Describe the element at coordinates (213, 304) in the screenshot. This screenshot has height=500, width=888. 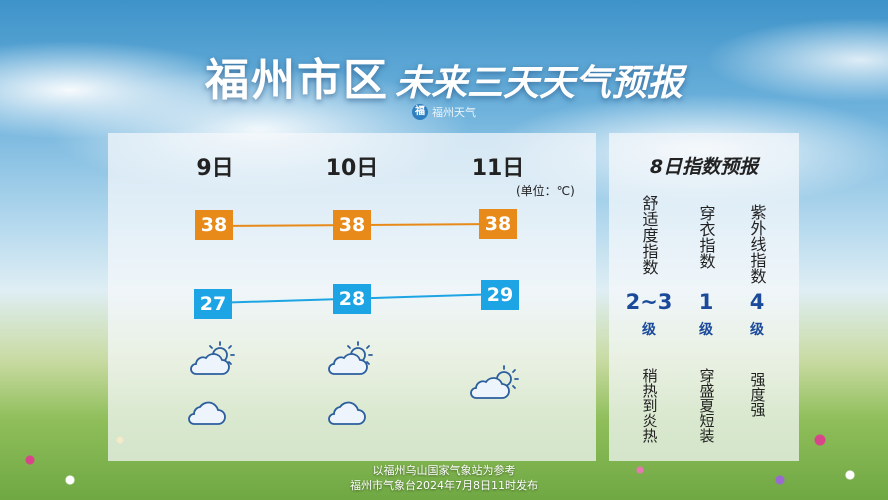
I see `low-temp-badge: 27` at that location.